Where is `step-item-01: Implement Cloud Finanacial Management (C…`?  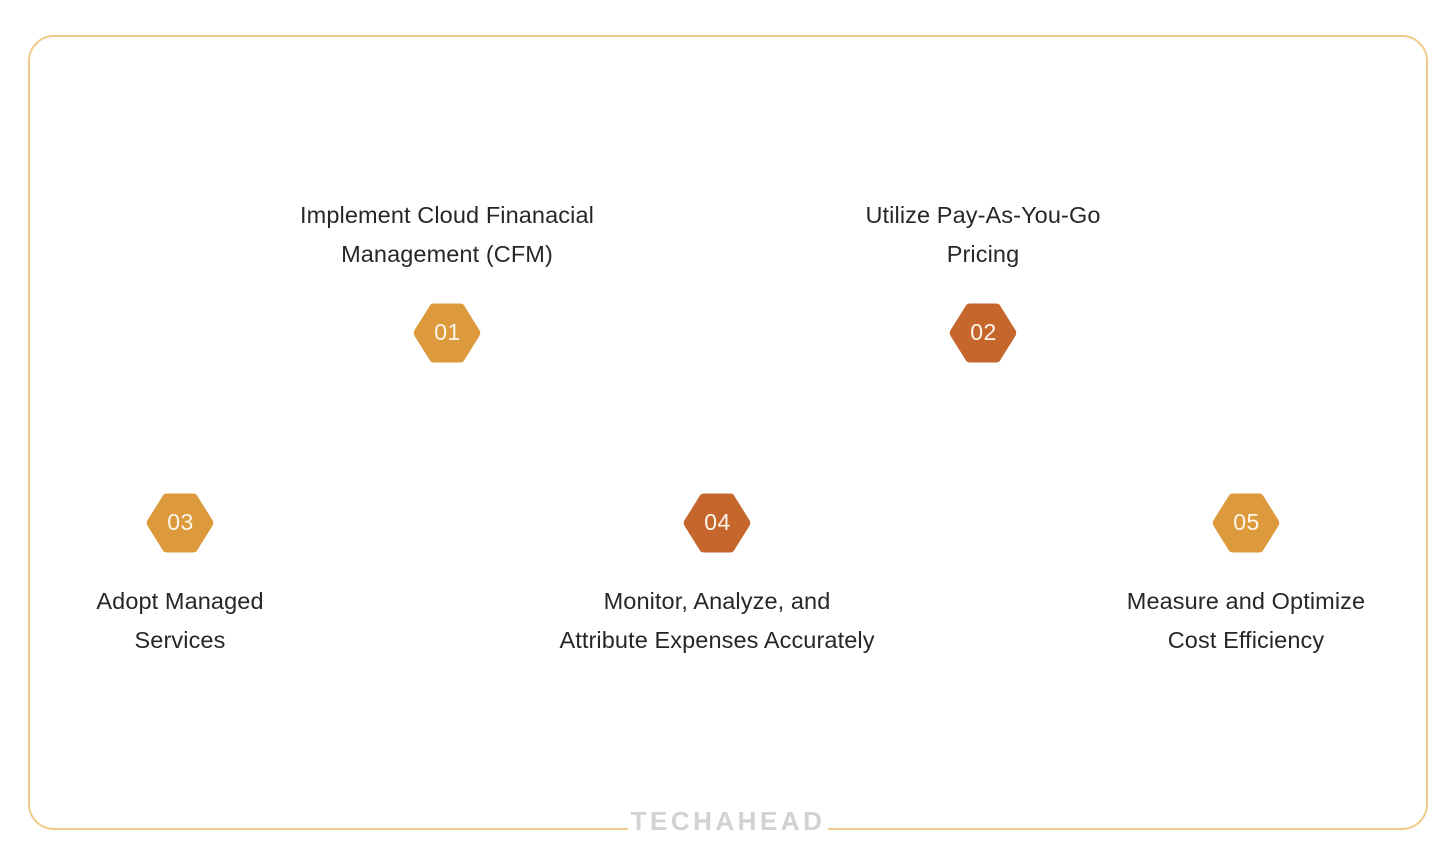
step-item-01: Implement Cloud Finanacial Management (C… is located at coordinates (447, 280).